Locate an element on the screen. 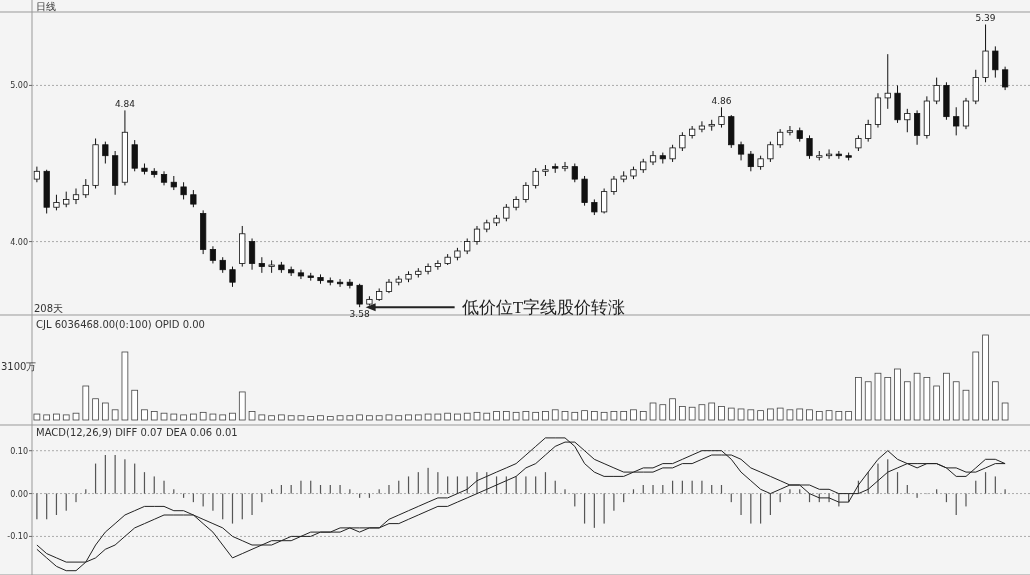 This screenshot has width=1030, height=575. annotation: 3100万 is located at coordinates (19, 366).